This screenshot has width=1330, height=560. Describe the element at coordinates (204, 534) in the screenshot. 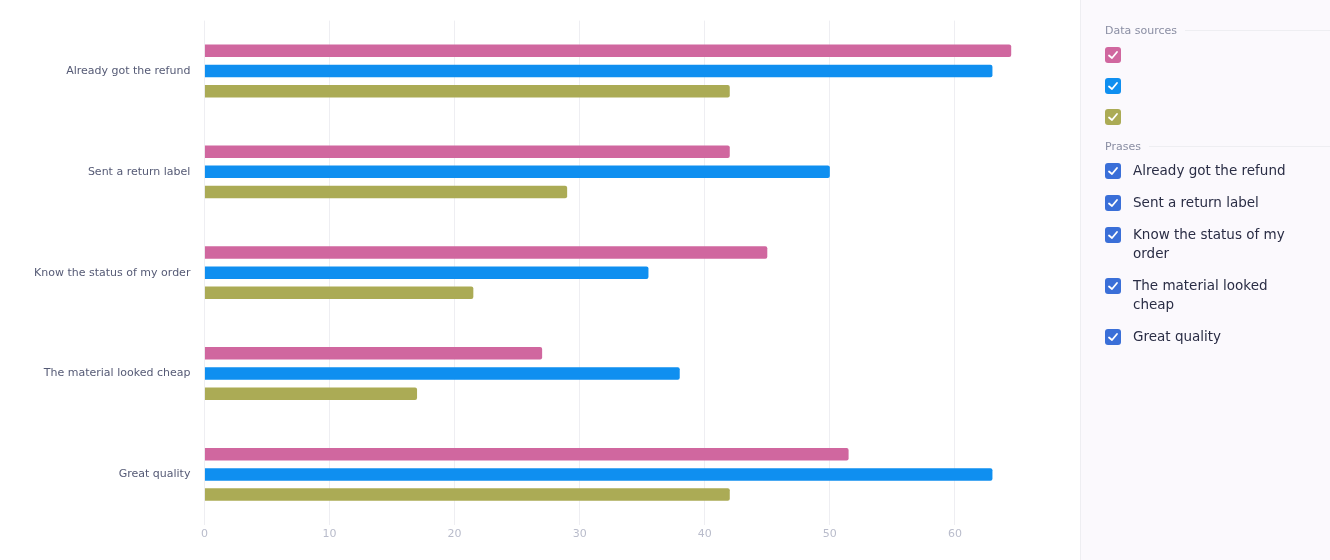

I see `x-tick-label: 0` at that location.